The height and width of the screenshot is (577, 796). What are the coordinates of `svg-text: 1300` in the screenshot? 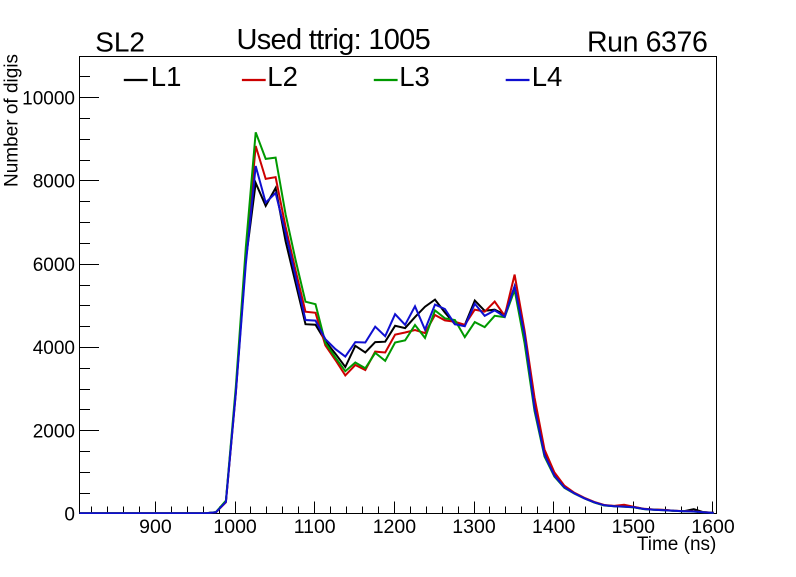 It's located at (474, 527).